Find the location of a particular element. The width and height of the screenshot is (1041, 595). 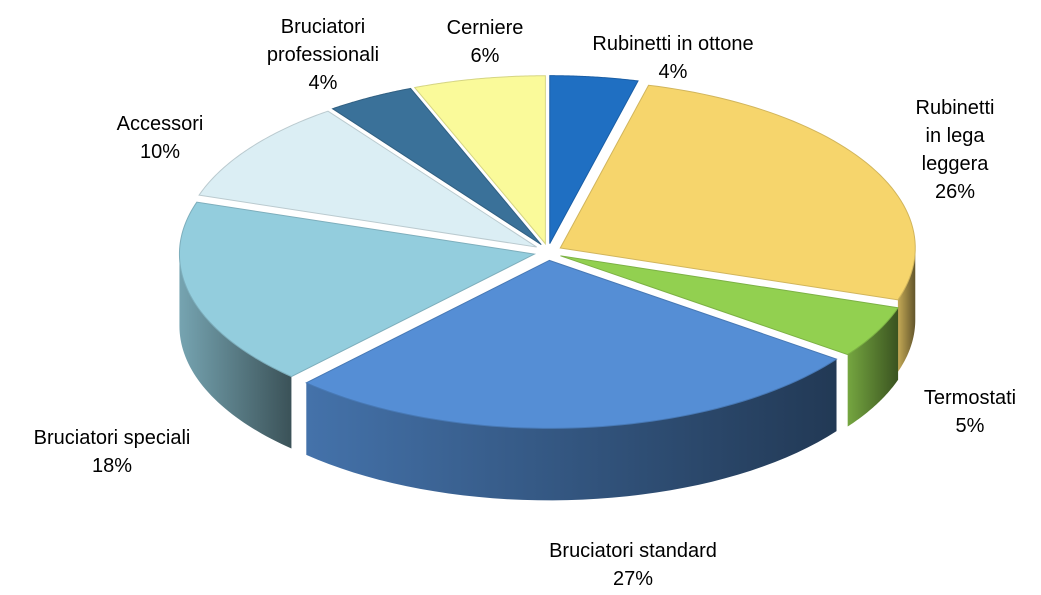

data-label: Accessori 10% is located at coordinates (160, 138).